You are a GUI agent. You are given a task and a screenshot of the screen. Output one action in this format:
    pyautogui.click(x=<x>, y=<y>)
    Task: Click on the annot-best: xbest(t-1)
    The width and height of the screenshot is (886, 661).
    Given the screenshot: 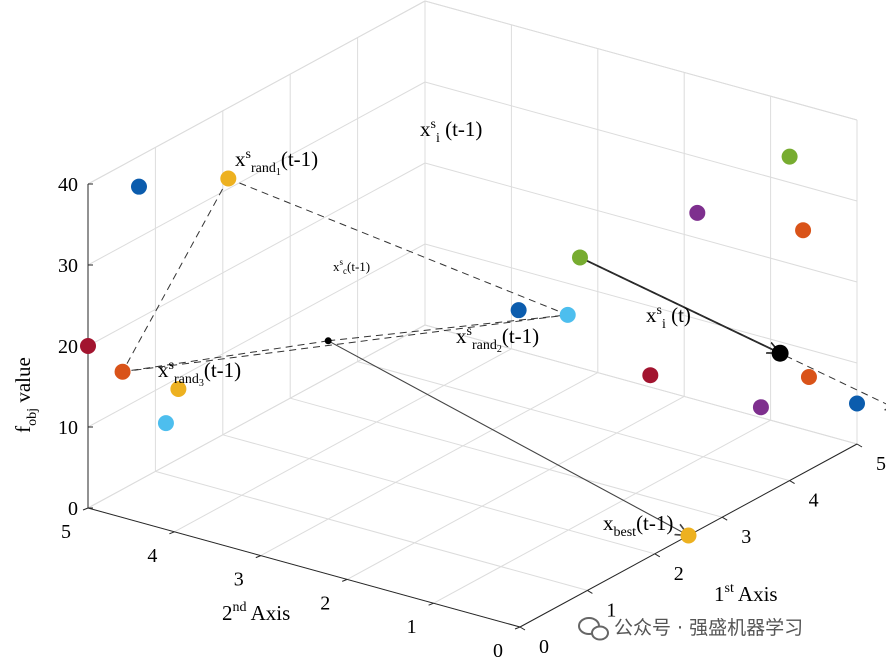 What is the action you would take?
    pyautogui.click(x=638, y=525)
    